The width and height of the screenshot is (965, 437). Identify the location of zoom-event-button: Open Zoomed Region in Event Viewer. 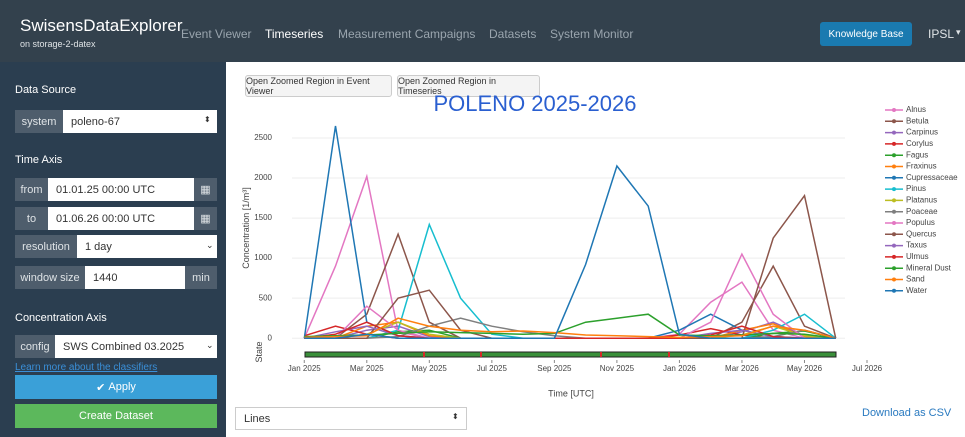
(318, 86).